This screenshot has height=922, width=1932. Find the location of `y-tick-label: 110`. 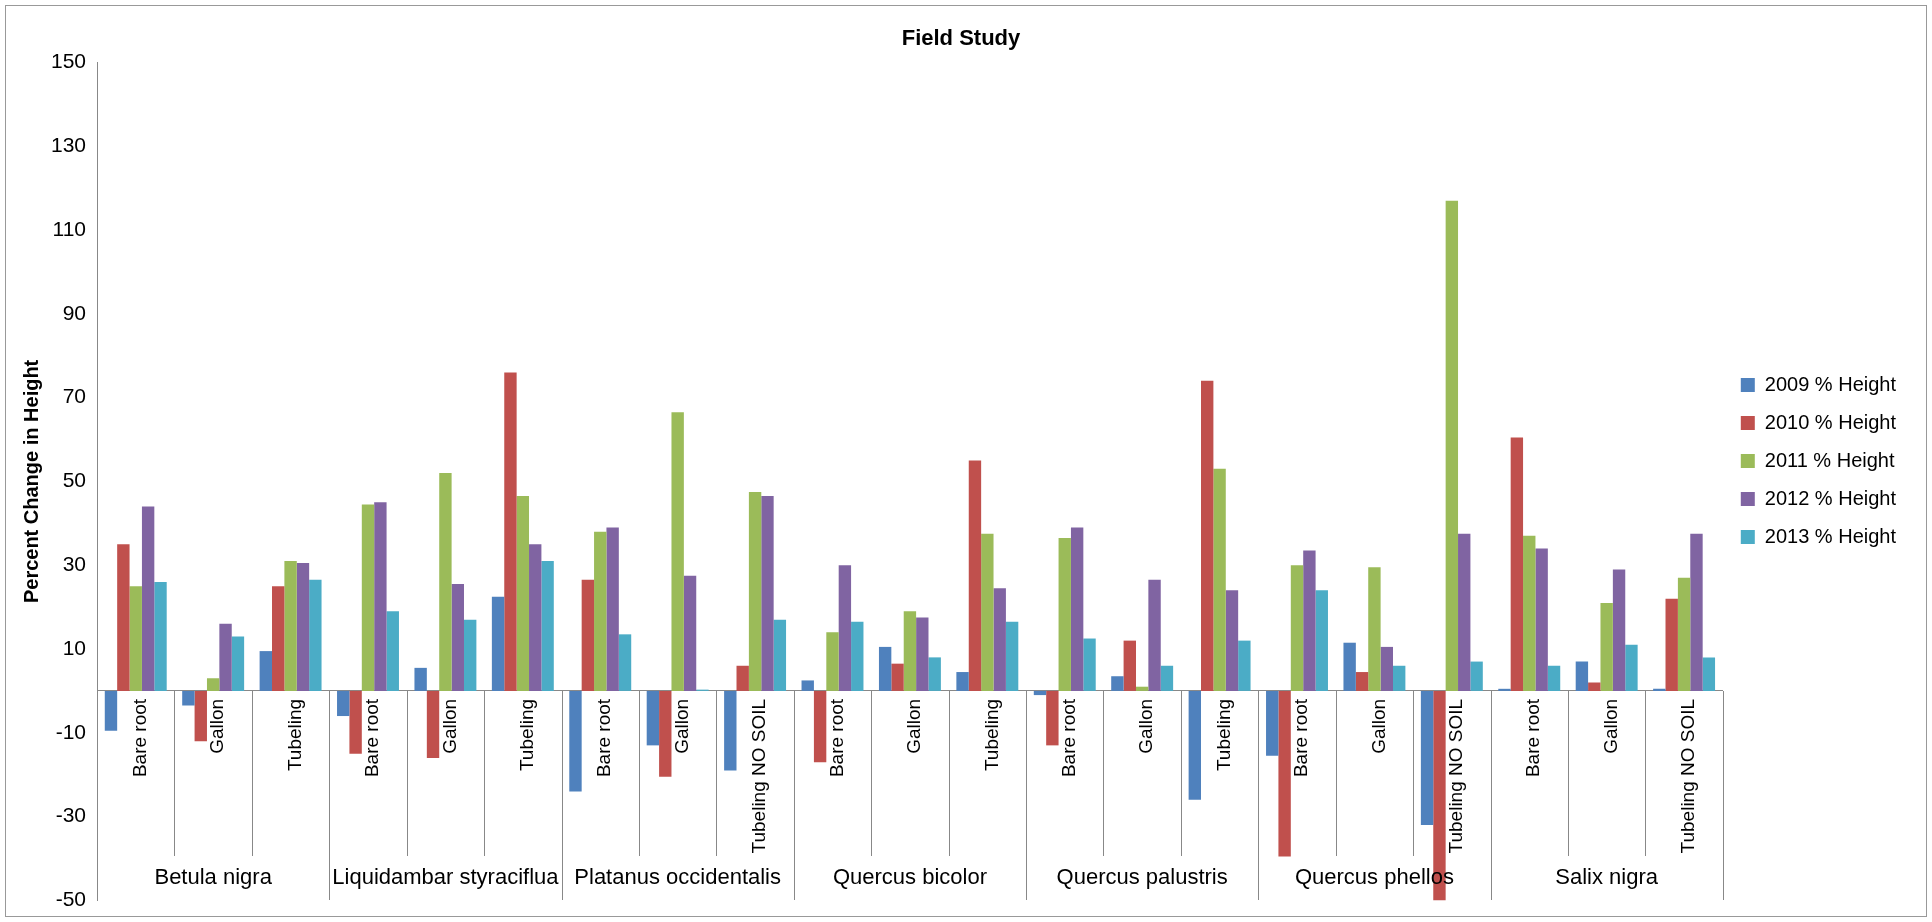

y-tick-label: 110 is located at coordinates (69, 228).